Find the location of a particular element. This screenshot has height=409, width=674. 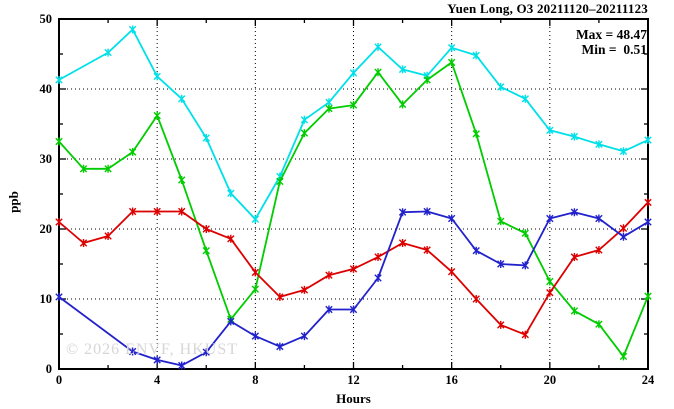

x-tick-label: 16 is located at coordinates (451, 380).